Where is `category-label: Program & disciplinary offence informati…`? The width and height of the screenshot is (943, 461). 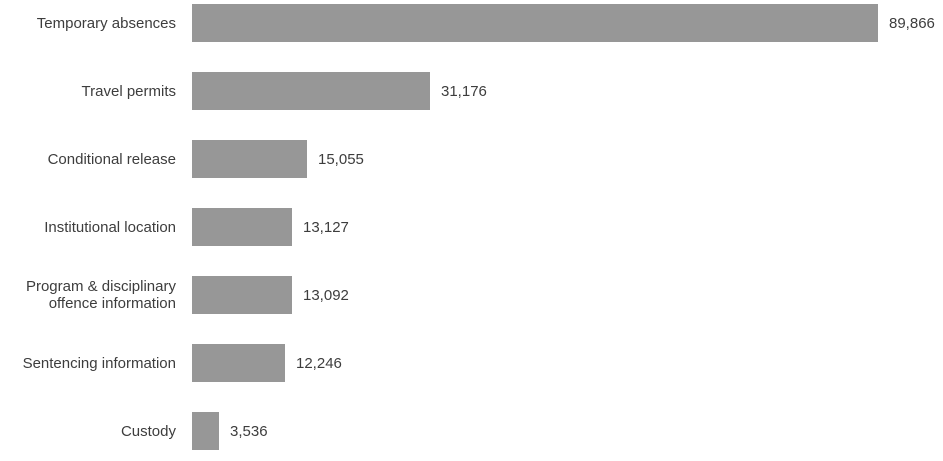
category-label: Program & disciplinary offence informati… is located at coordinates (100, 295).